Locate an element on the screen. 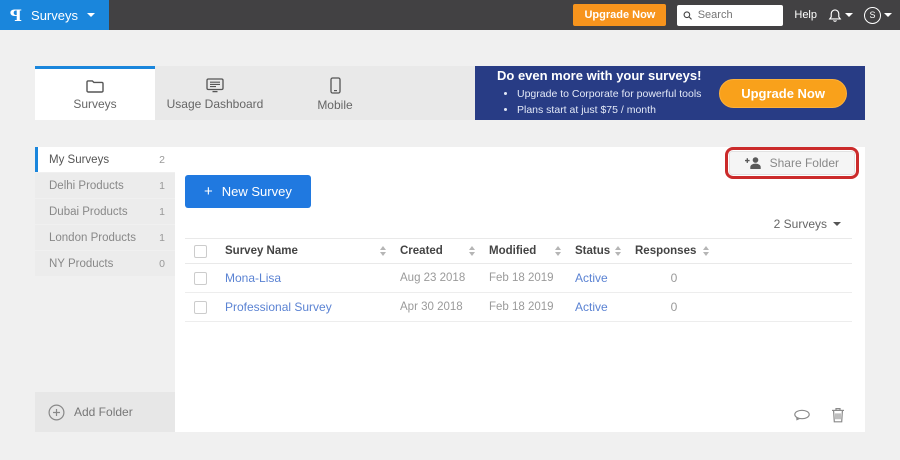 The image size is (900, 460). column-header-status: Status is located at coordinates (605, 251).